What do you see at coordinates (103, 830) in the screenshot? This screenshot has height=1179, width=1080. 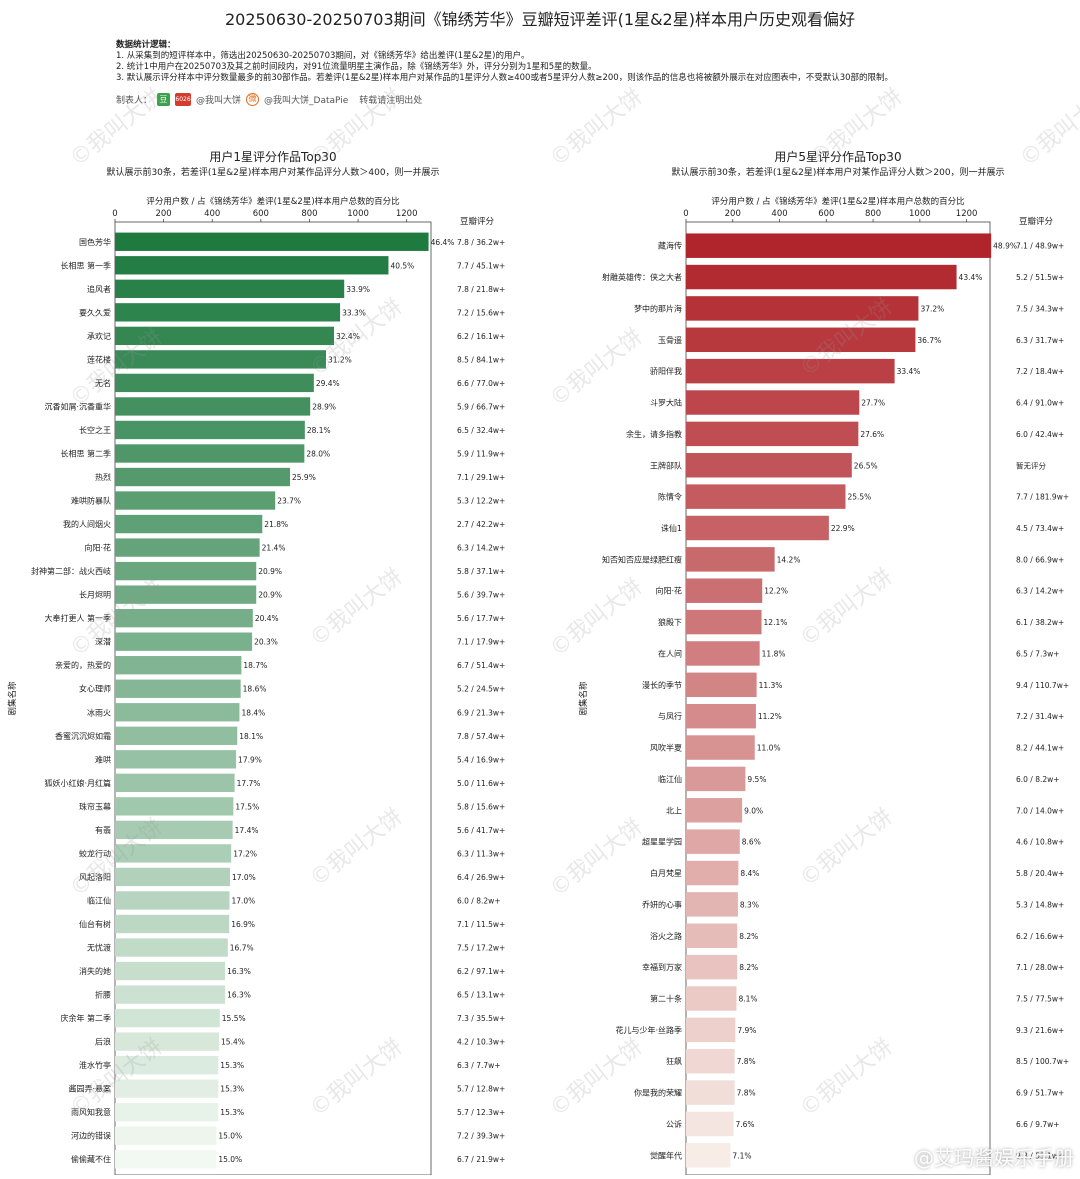 I see `category-label: 有翡` at bounding box center [103, 830].